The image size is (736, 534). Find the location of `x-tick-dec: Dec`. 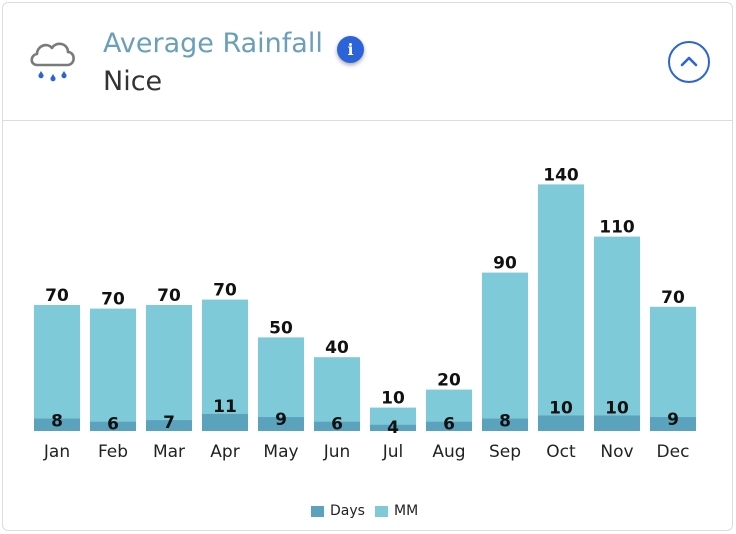

x-tick-dec: Dec is located at coordinates (673, 452).